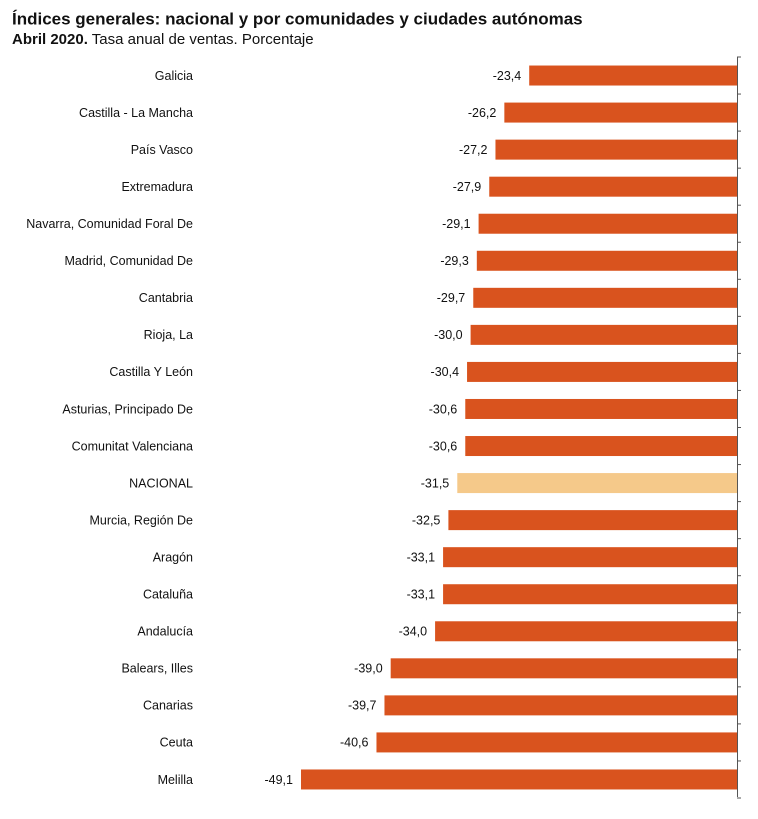 This screenshot has height=819, width=758. Describe the element at coordinates (473, 150) in the screenshot. I see `value-label: -27,2` at that location.